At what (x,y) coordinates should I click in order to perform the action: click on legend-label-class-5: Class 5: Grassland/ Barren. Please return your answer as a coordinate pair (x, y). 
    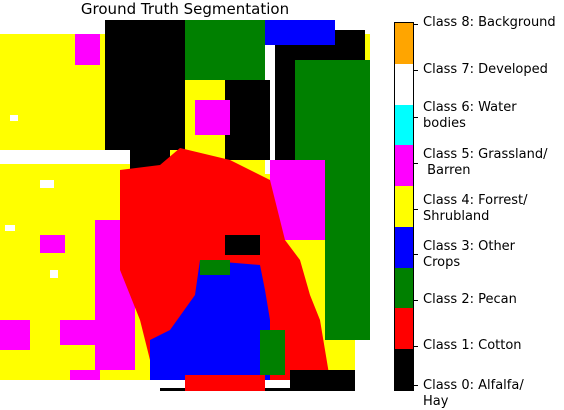
    Looking at the image, I should click on (485, 162).